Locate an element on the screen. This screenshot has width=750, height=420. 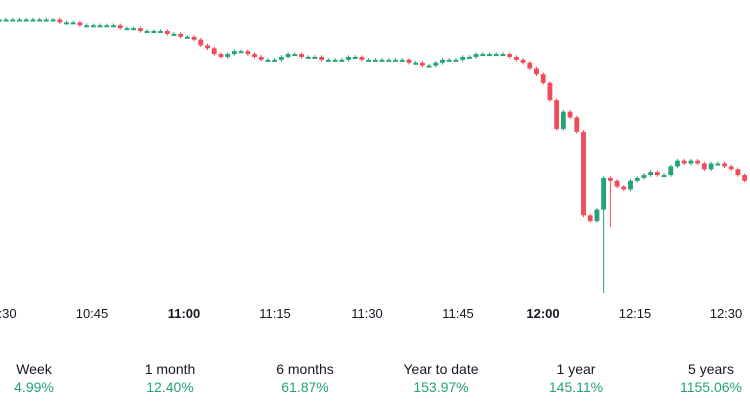
perf-ytd: Year to date 153.97% is located at coordinates (441, 378).